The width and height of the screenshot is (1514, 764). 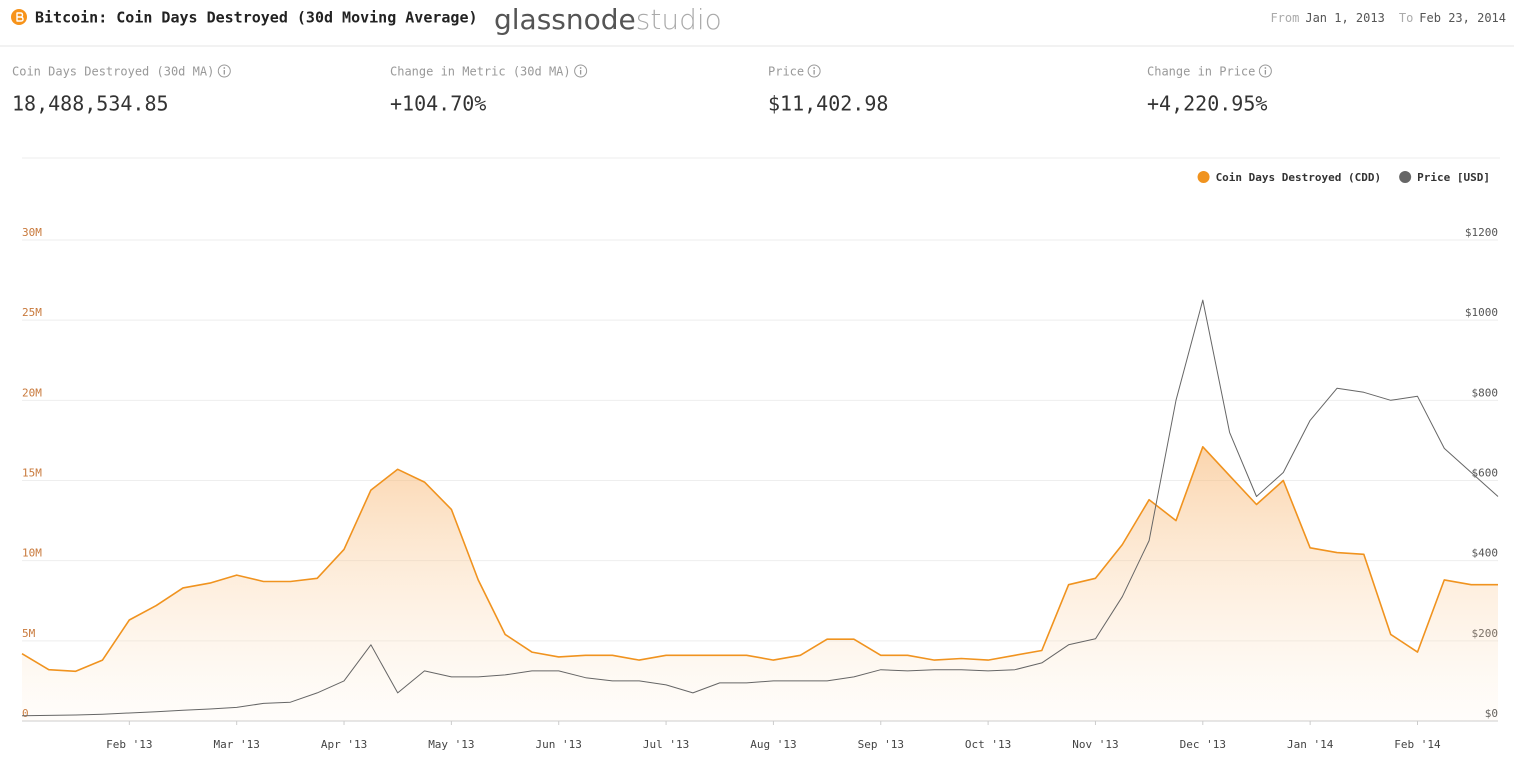 I want to click on date-range: From Jan 1, 2013 To Feb 23, 2014, so click(x=1388, y=18).